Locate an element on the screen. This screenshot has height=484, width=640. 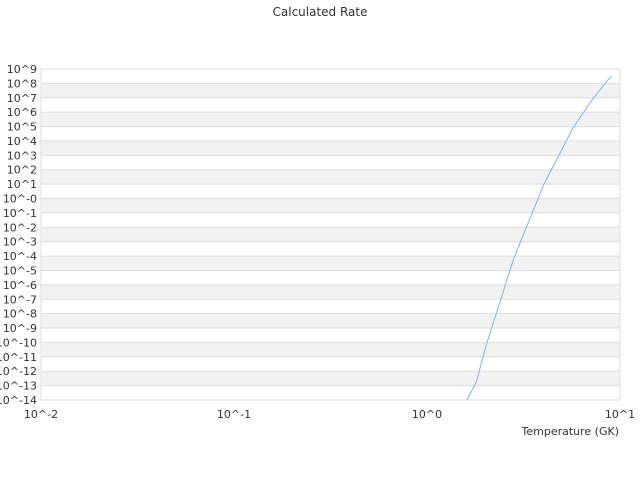
y-tick-label: 10^-3 is located at coordinates (20, 242).